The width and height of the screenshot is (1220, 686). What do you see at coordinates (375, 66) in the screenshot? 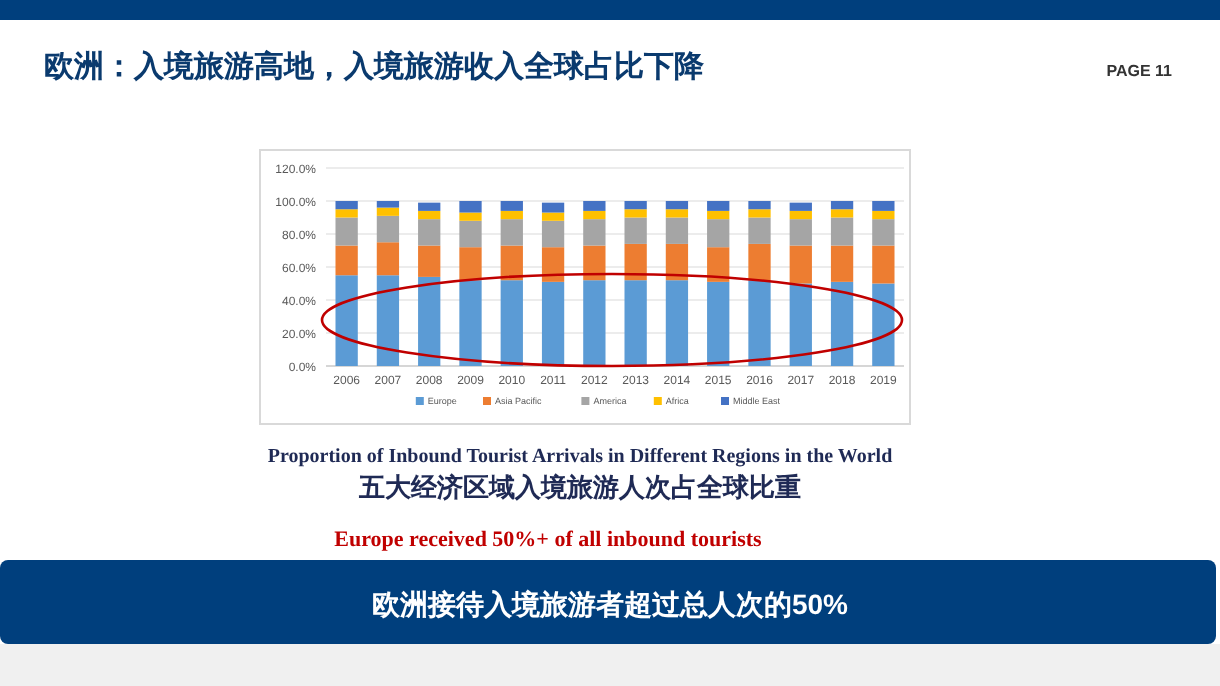
I see `chart-title: 欧洲：入境旅游高地，入境旅游收入全球占比下降` at bounding box center [375, 66].